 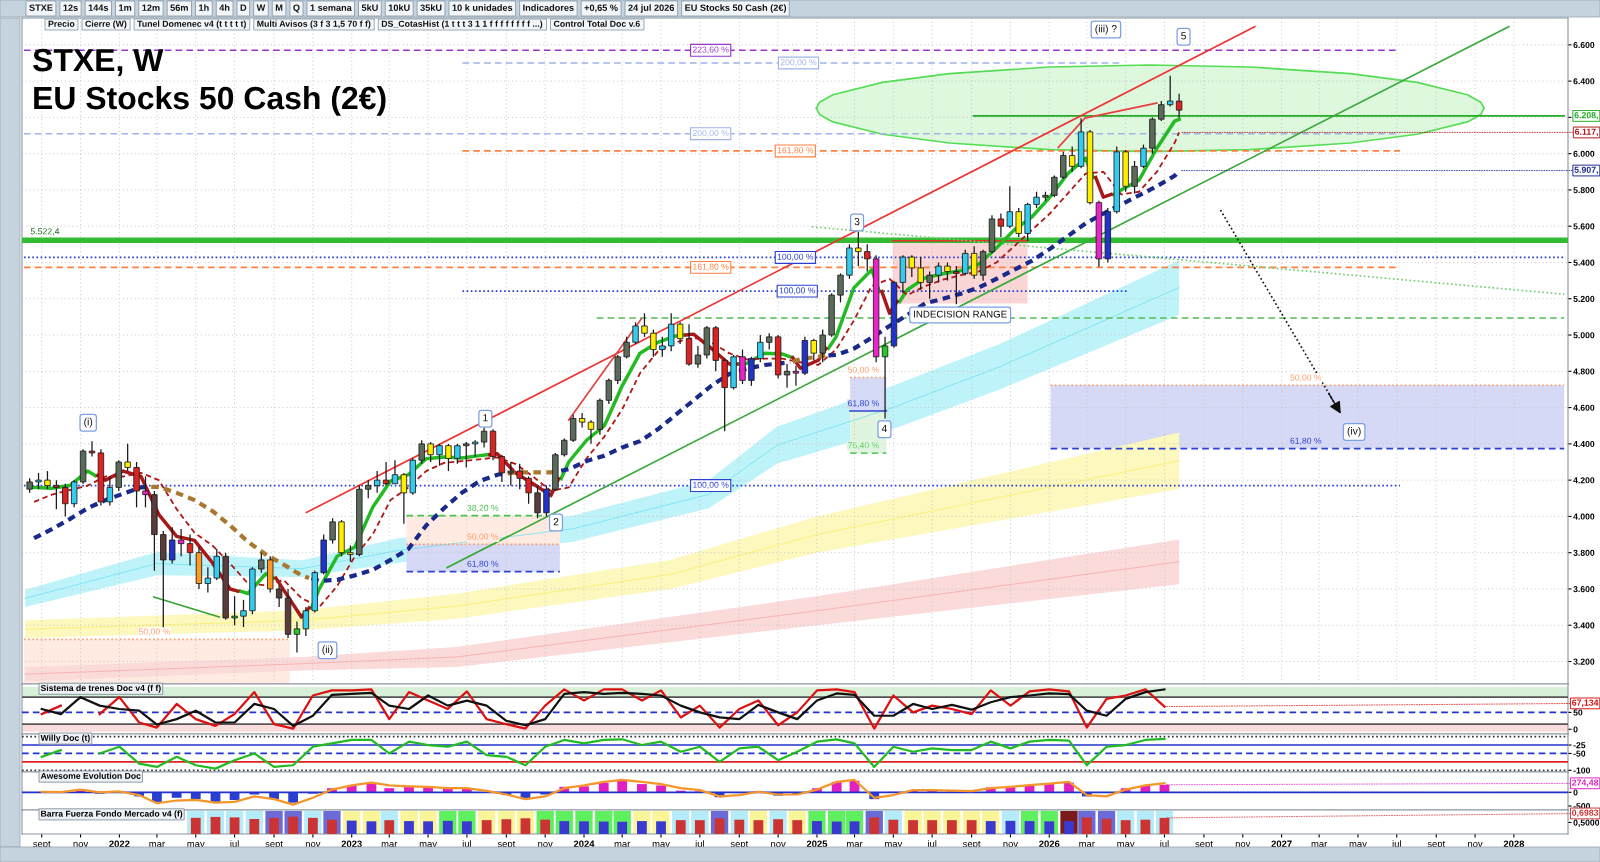 What do you see at coordinates (1584, 516) in the screenshot?
I see `y-tick-label: 4.000` at bounding box center [1584, 516].